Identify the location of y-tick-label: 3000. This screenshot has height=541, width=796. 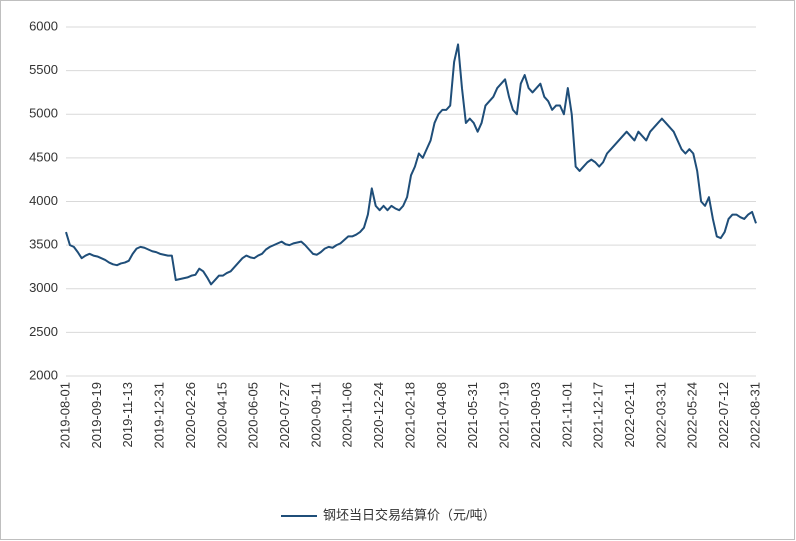
(43, 287).